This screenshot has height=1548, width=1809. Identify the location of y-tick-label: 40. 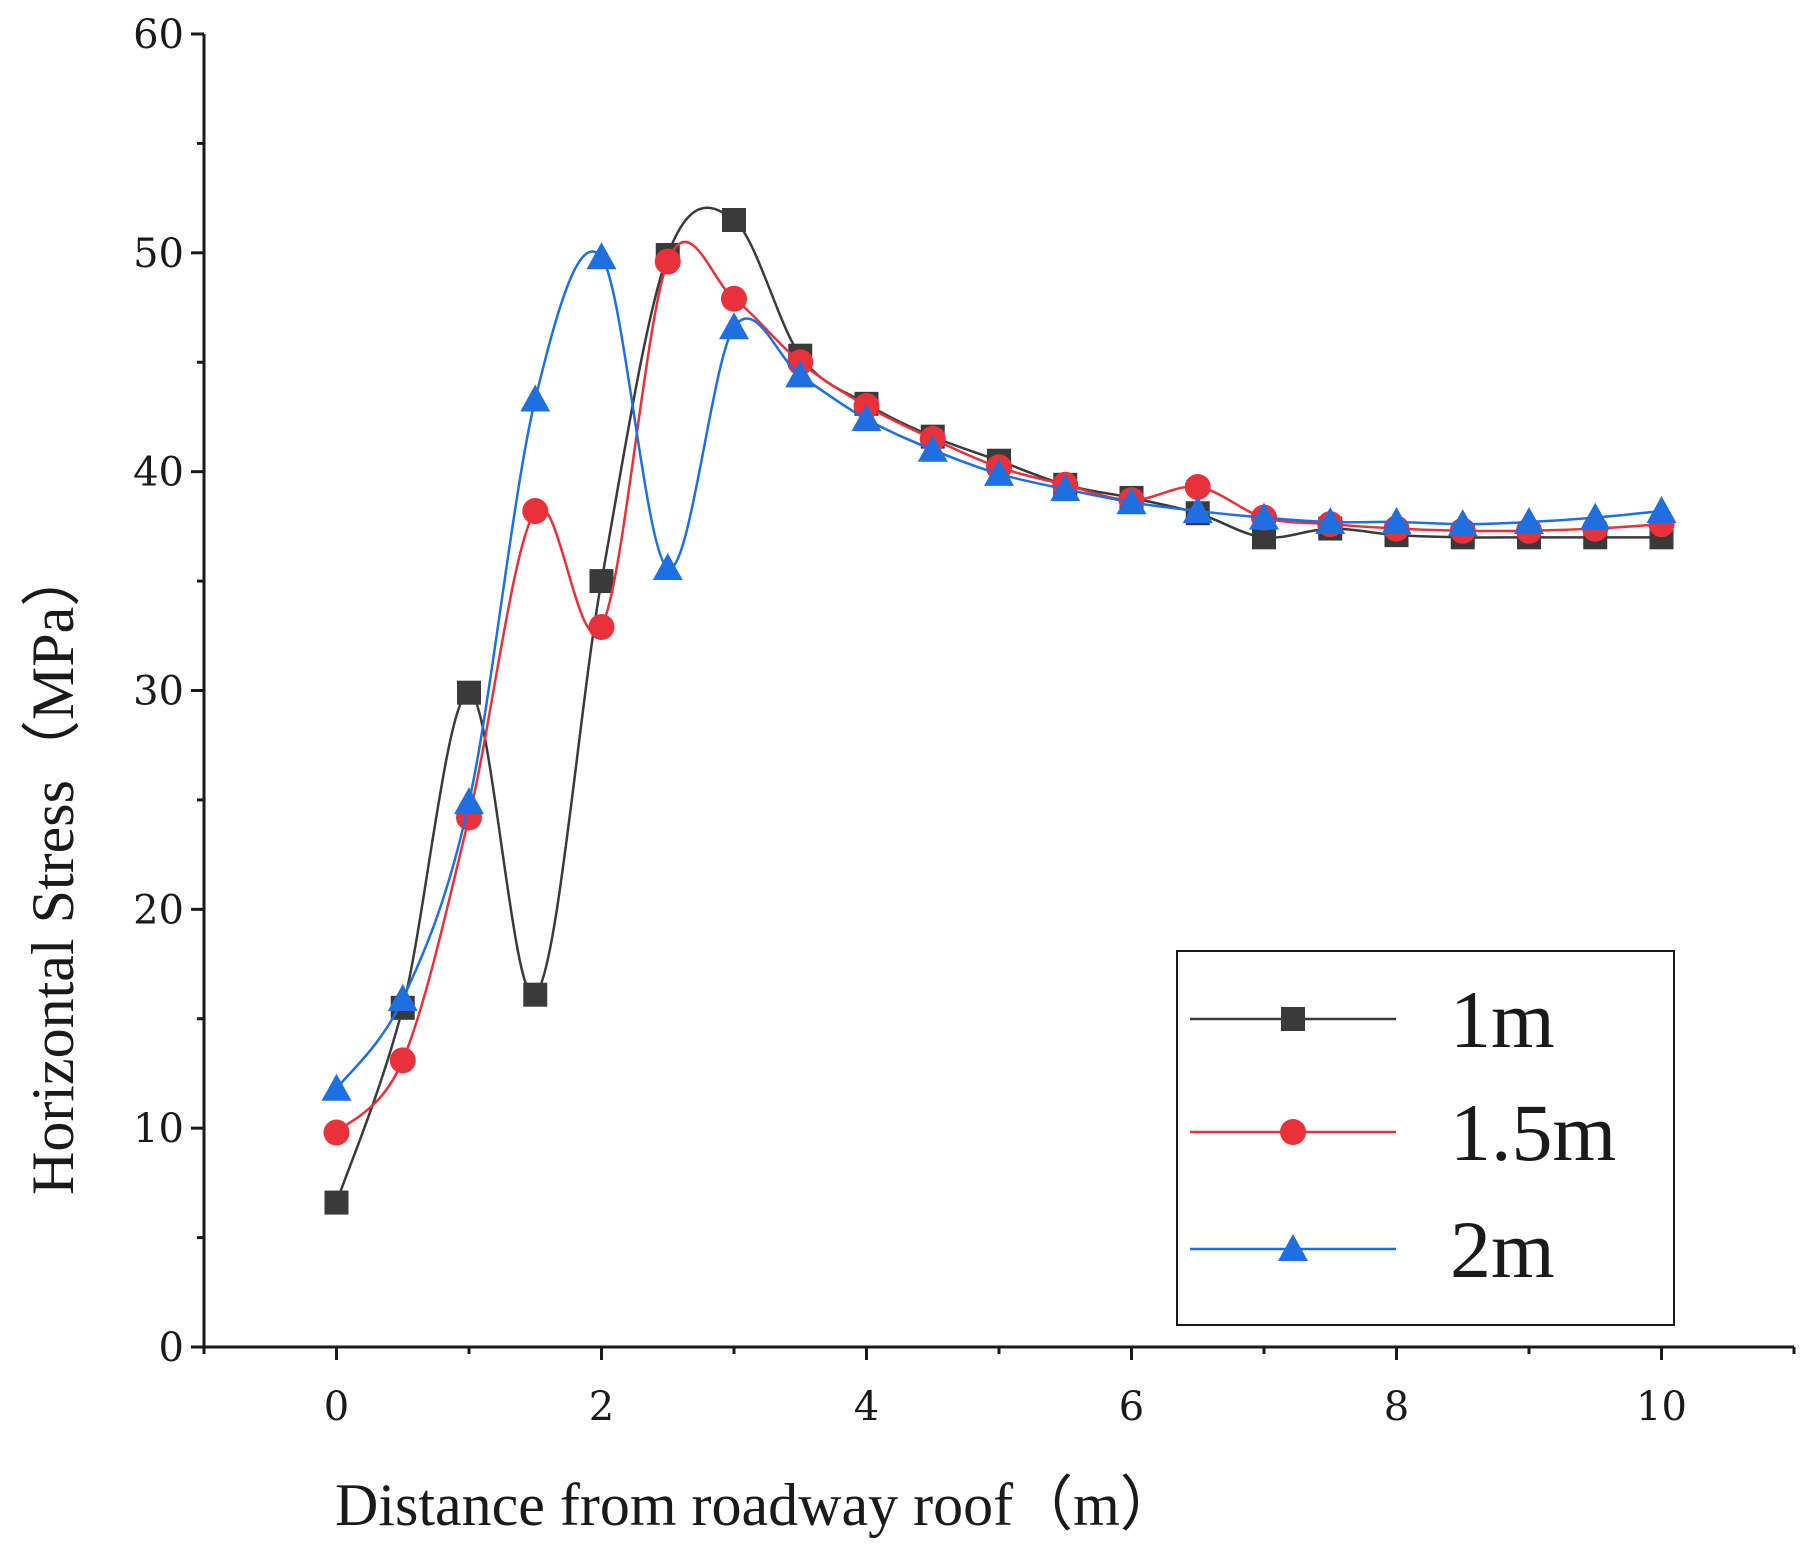
(158, 473).